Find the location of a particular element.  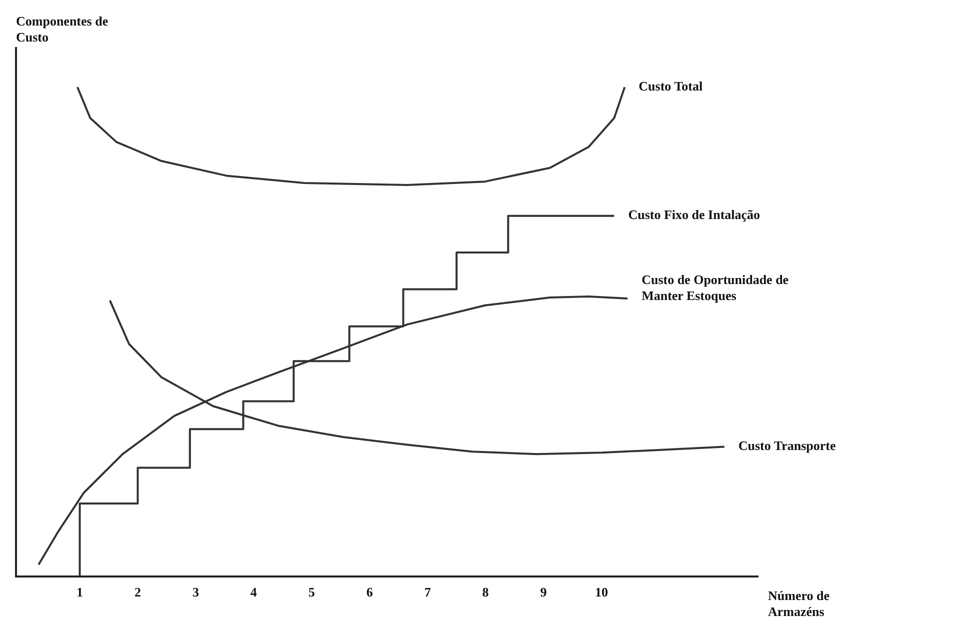

x-tick-label: 1 is located at coordinates (80, 592).